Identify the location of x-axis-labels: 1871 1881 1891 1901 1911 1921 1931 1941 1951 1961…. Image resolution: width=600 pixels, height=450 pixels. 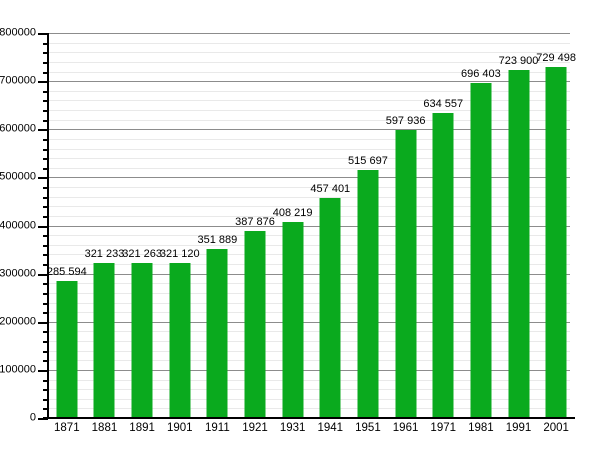
(311, 428).